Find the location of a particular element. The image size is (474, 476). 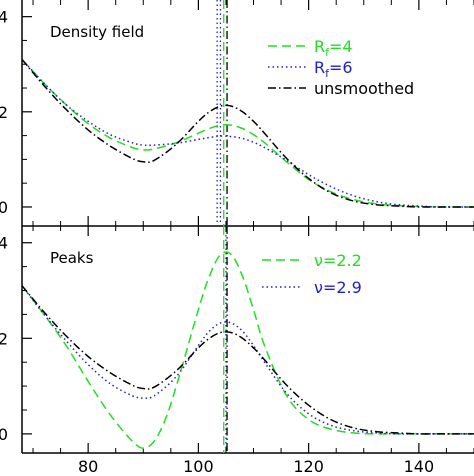

bottom-ytick-label: 0 is located at coordinates (4, 434).